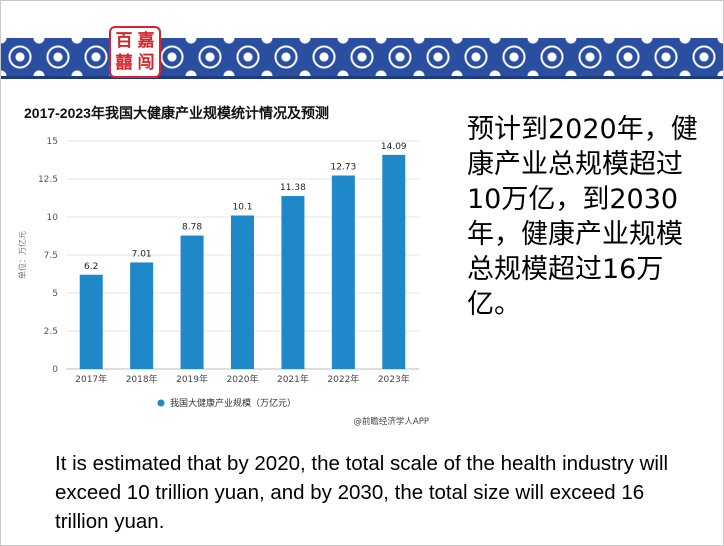 The height and width of the screenshot is (546, 724). What do you see at coordinates (192, 379) in the screenshot?
I see `x-tick-label: 2019年` at bounding box center [192, 379].